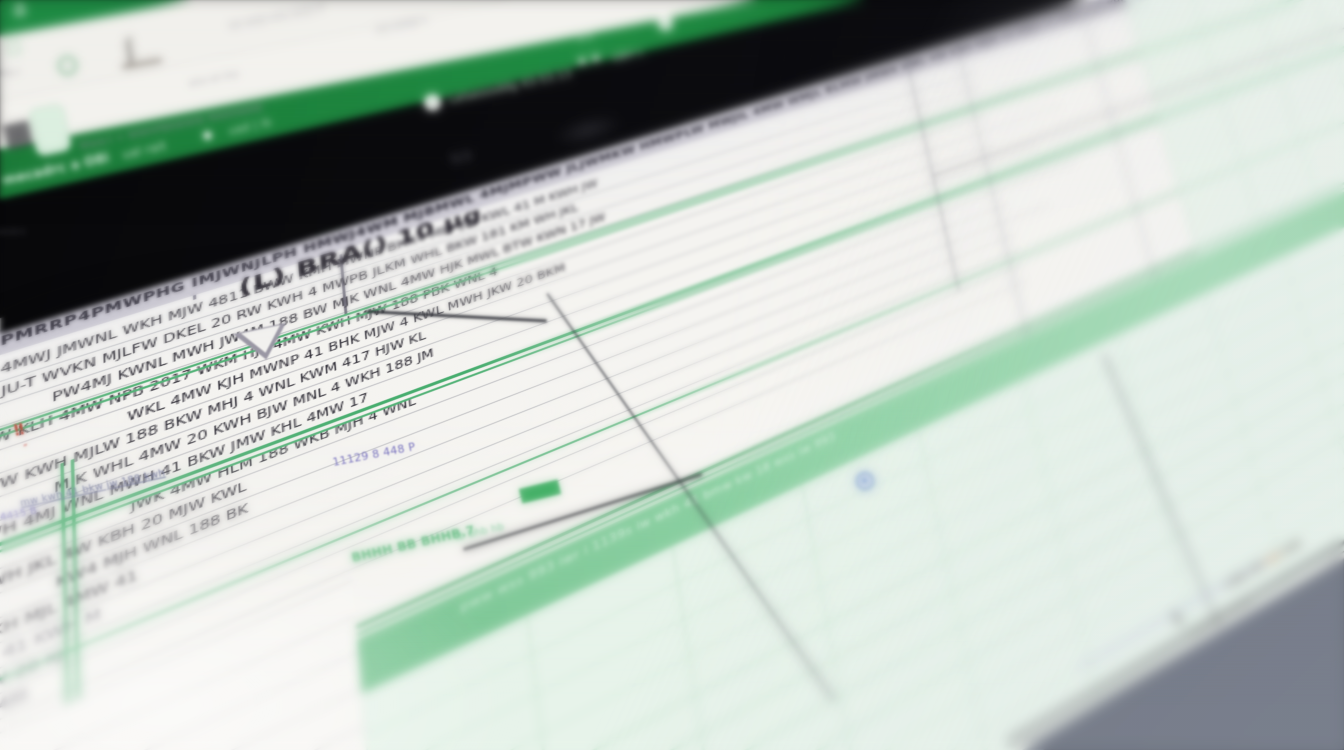 The image size is (1344, 750). I want to click on toolbar-left-tiny-text: ews f, so click(10, 73).